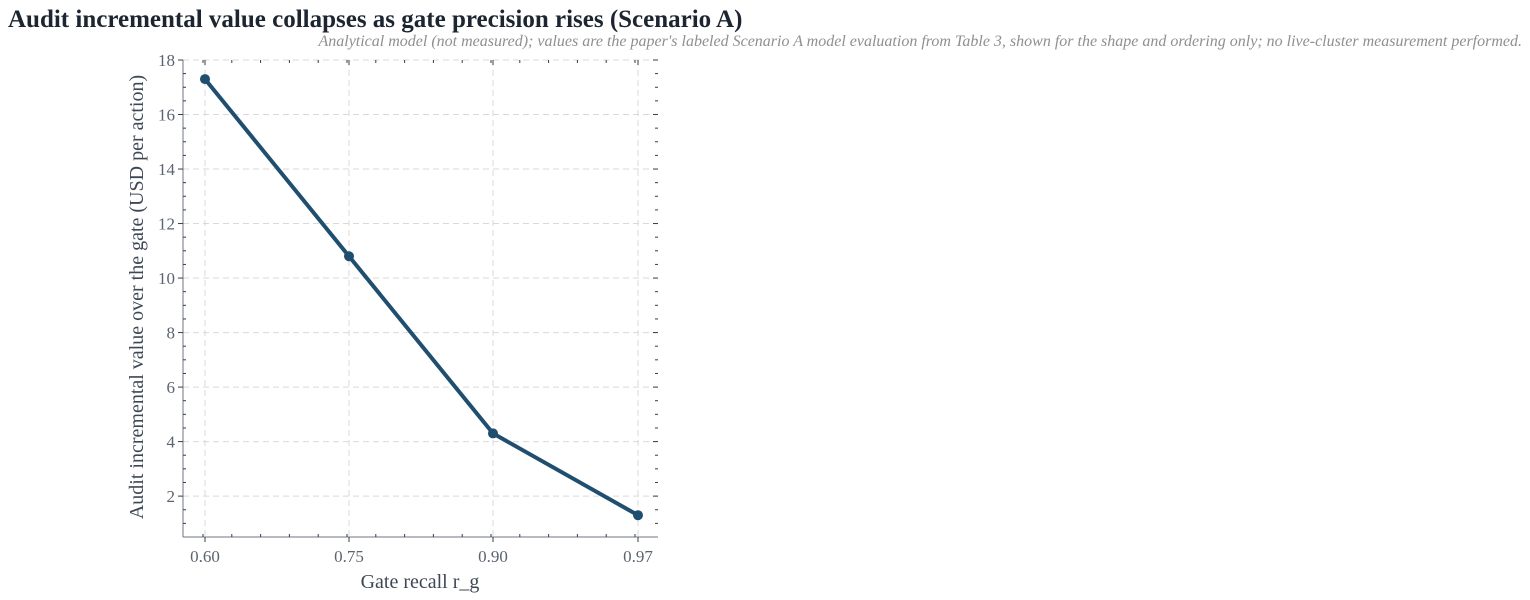 Image resolution: width=1530 pixels, height=600 pixels. What do you see at coordinates (166, 278) in the screenshot?
I see `y-tick-label: 10` at bounding box center [166, 278].